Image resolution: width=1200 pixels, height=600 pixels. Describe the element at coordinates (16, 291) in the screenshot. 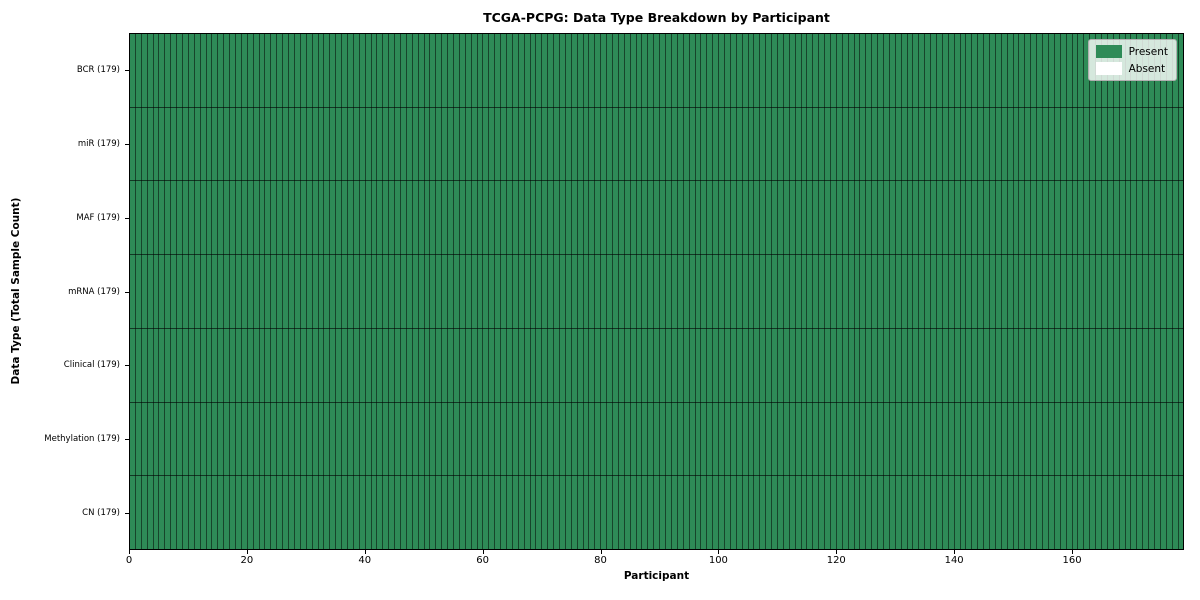

I see `y-axis-label: Data Type (Total Sample Count)` at that location.